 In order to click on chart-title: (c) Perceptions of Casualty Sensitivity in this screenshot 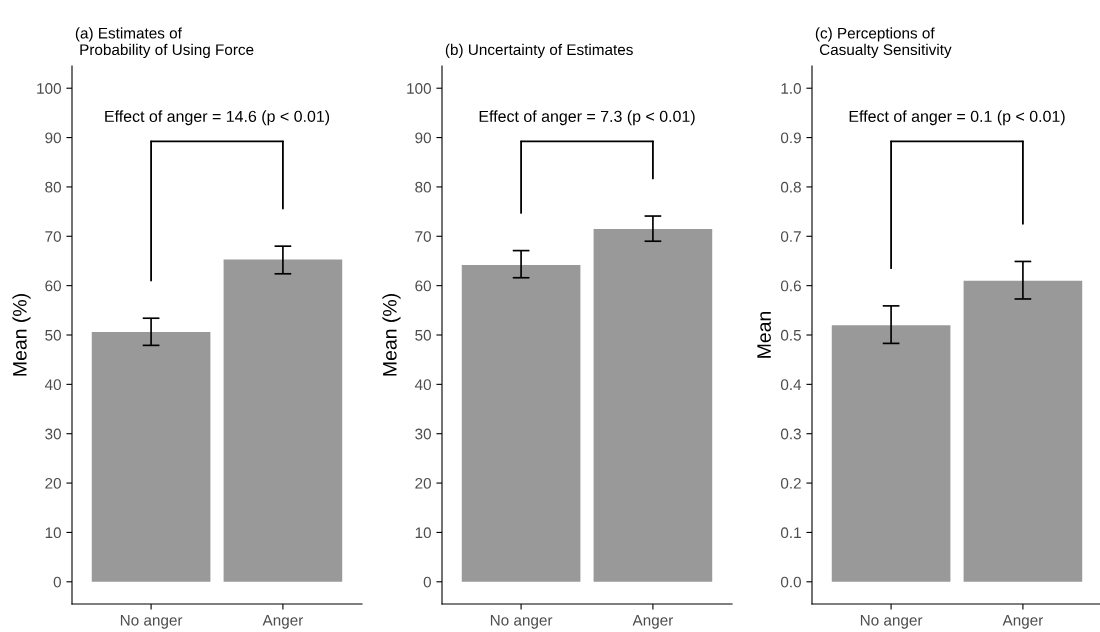, I will do `click(883, 43)`.